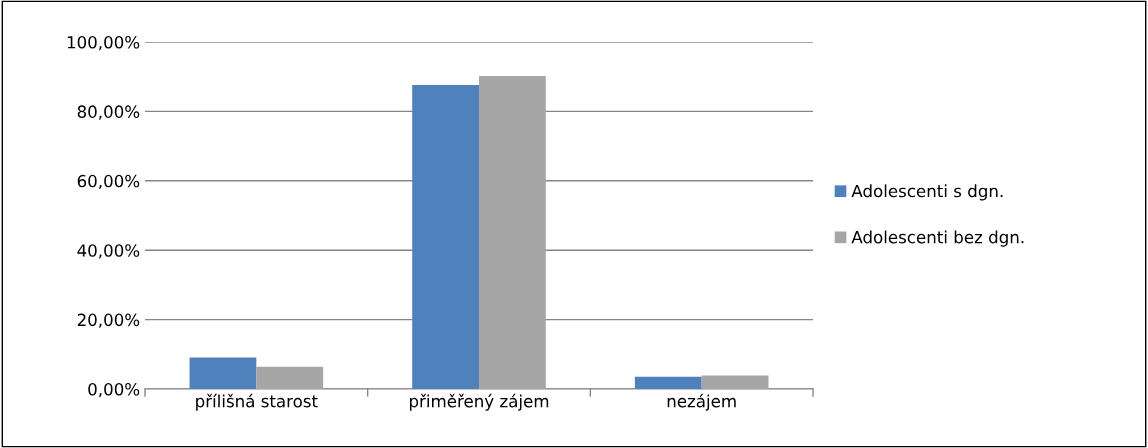  I want to click on y-tick-label: 0,00%, so click(114, 390).